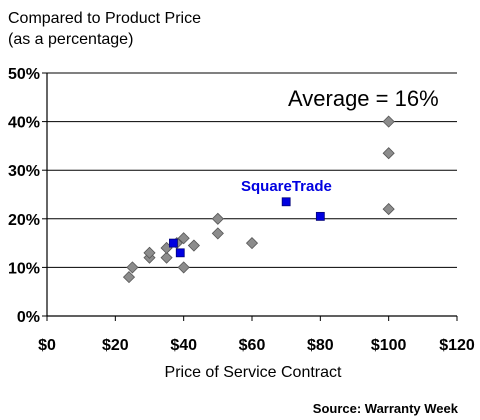 The height and width of the screenshot is (420, 480). I want to click on x-tick-label: $20, so click(115, 345).